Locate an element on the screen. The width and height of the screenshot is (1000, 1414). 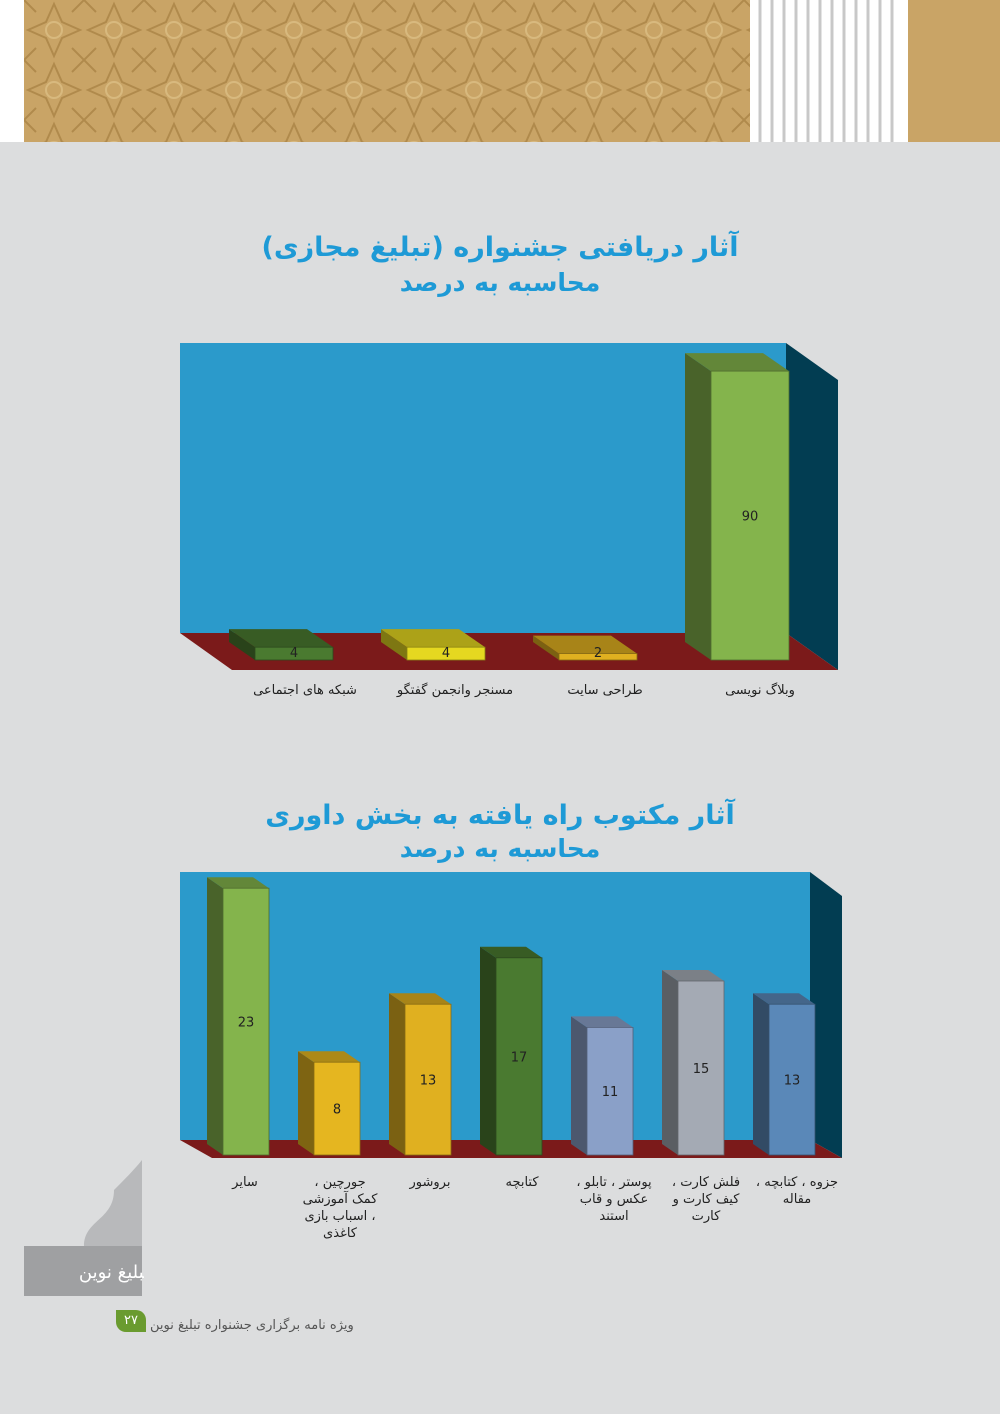
chart2-xlabel-1: جورچین ، کمک آموزشی ، اسباب بازی کاغذی is located at coordinates (340, 1208).